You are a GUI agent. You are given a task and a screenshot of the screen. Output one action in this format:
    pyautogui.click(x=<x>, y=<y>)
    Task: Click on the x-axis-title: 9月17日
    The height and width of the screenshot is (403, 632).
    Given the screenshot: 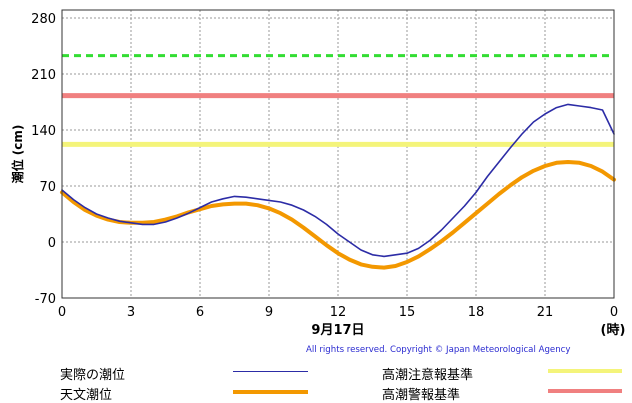 What is the action you would take?
    pyautogui.click(x=337, y=330)
    